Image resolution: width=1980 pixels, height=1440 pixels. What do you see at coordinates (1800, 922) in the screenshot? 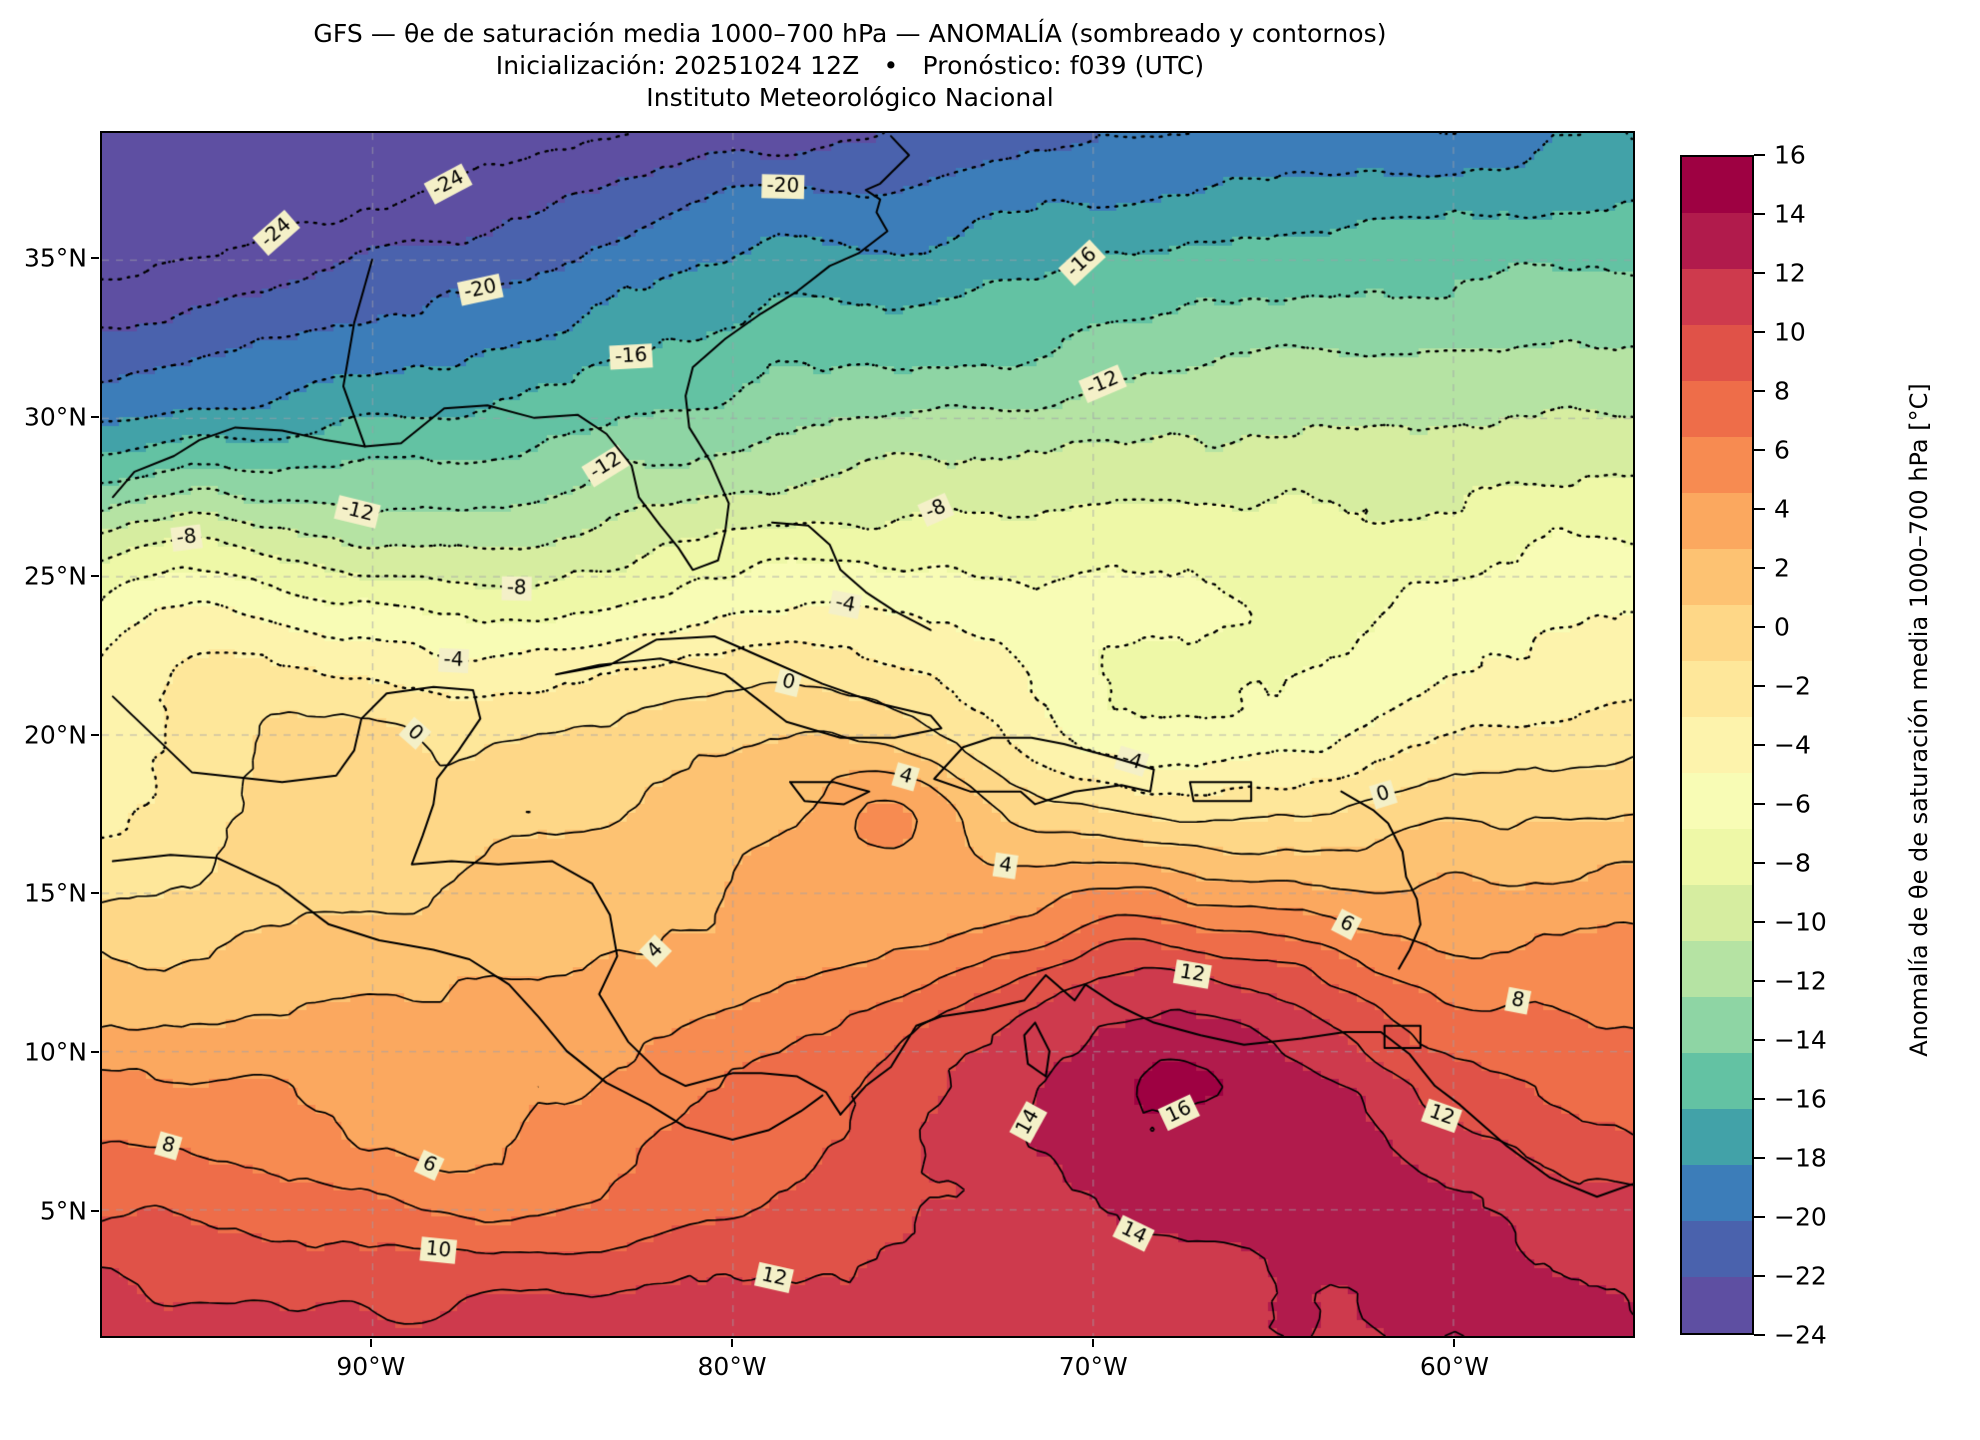
I see `colorbar-tick-label: −10` at bounding box center [1800, 922].